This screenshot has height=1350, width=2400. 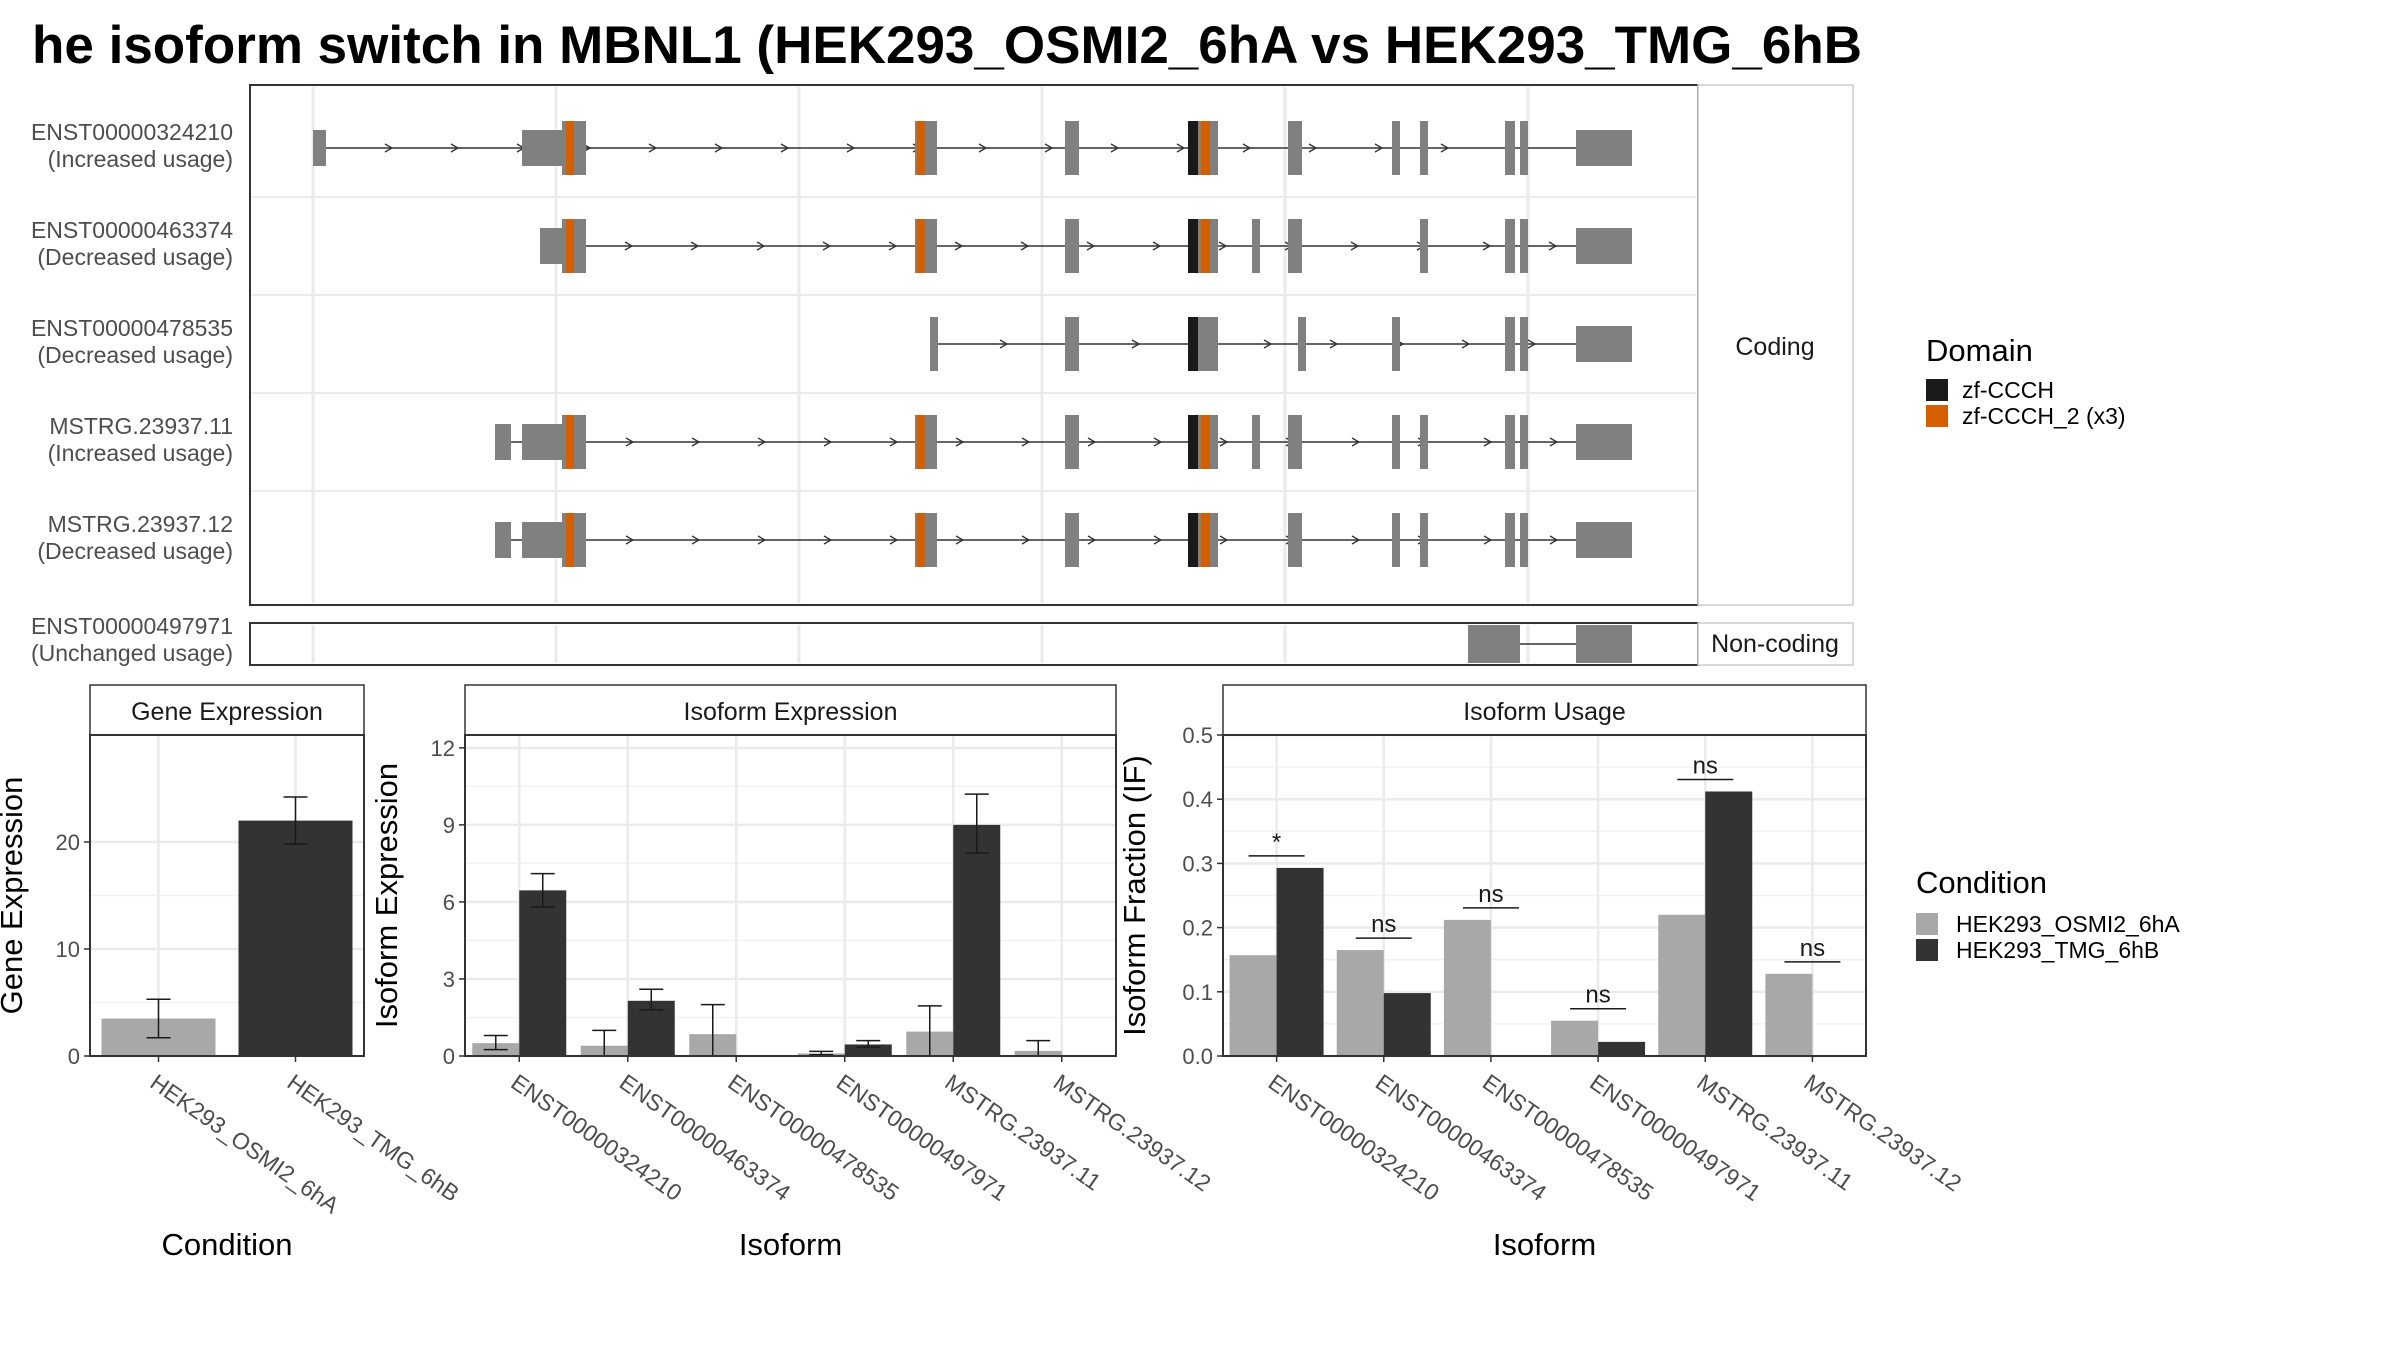 I want to click on plot-area, so click(x=790, y=895).